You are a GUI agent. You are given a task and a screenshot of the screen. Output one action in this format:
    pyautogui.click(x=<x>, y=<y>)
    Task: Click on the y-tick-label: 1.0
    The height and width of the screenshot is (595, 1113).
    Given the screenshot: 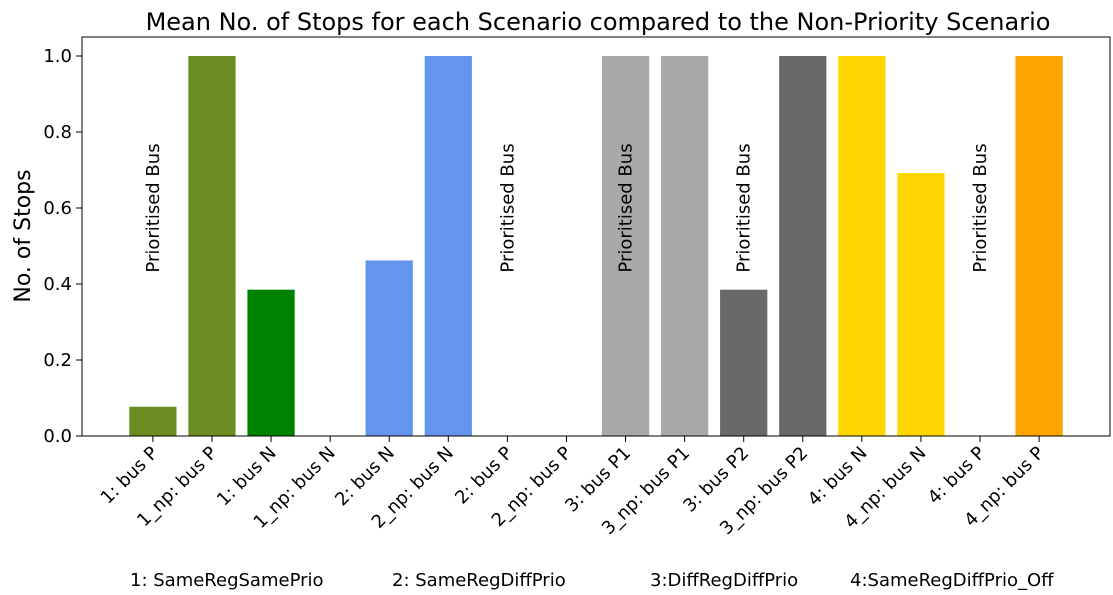 What is the action you would take?
    pyautogui.click(x=57, y=56)
    